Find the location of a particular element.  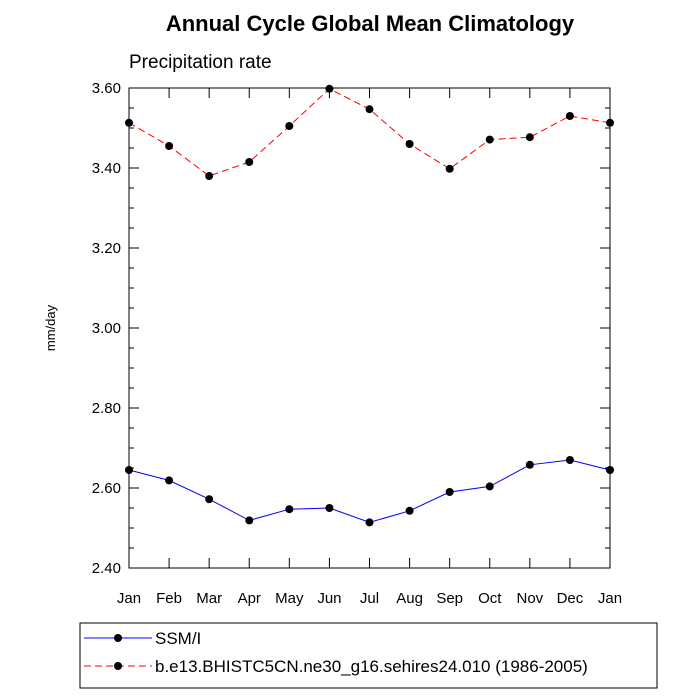

y-tick-label: 3.40 is located at coordinates (106, 168).